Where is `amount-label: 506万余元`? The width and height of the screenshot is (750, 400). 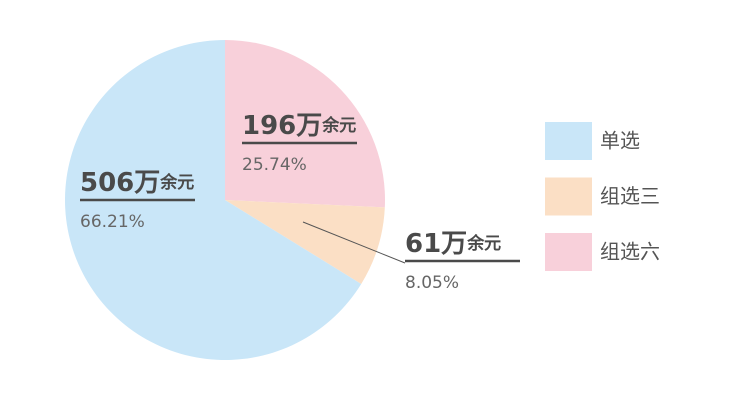
amount-label: 506万余元 is located at coordinates (137, 183).